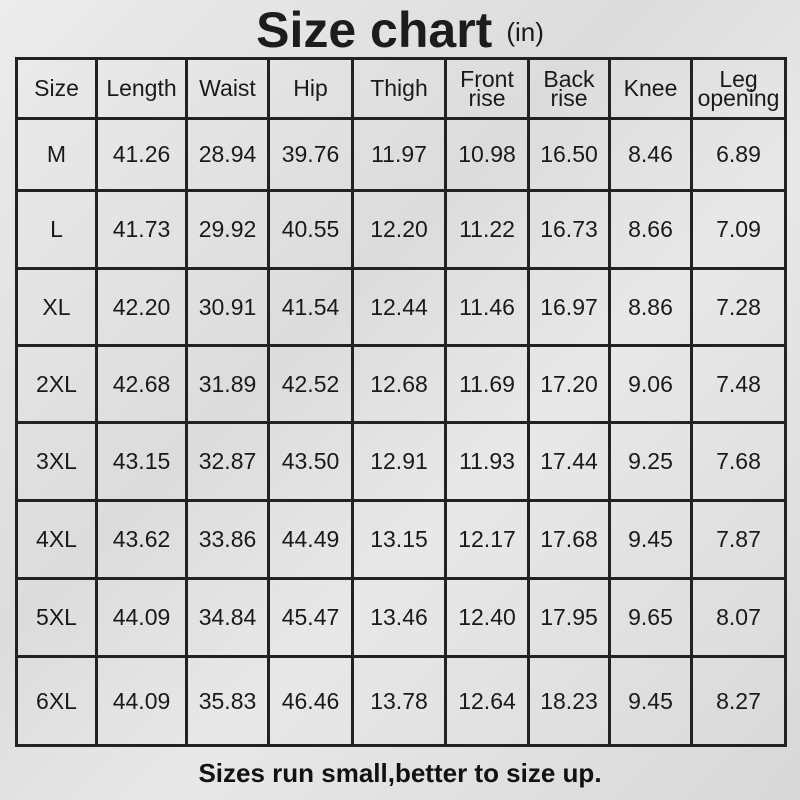 This screenshot has width=800, height=800. Describe the element at coordinates (738, 154) in the screenshot. I see `measurement-cell: 6.89` at that location.